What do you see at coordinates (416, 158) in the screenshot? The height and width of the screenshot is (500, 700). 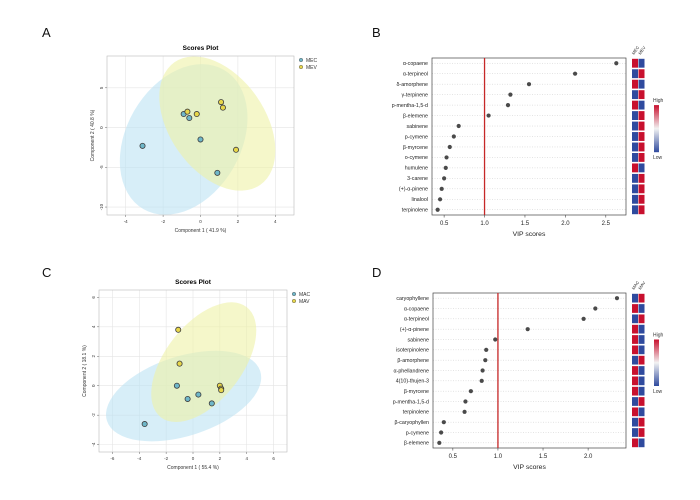 I see `feature-label: o-cymene` at bounding box center [416, 158].